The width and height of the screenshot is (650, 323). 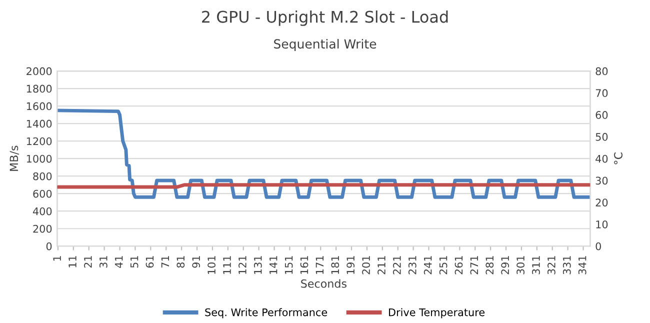 What do you see at coordinates (103, 262) in the screenshot?
I see `x-tick-label: 31` at bounding box center [103, 262].